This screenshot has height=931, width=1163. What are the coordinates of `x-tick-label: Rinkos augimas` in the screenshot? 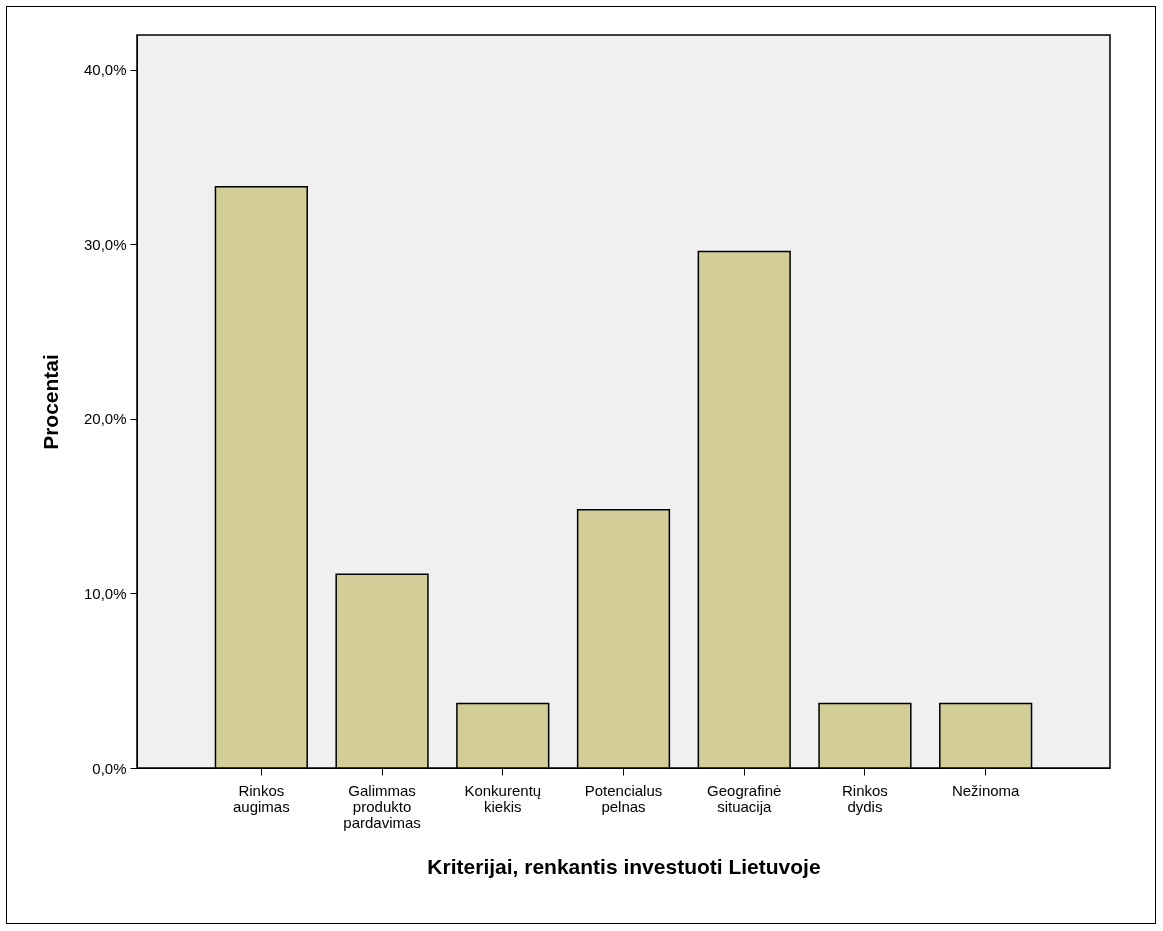 It's located at (261, 798).